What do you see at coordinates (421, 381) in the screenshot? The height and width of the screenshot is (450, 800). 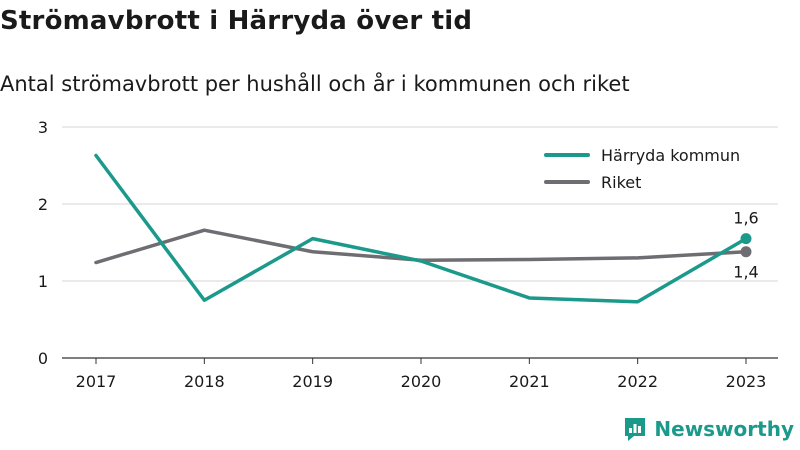 I see `x-tick-label: 2020` at bounding box center [421, 381].